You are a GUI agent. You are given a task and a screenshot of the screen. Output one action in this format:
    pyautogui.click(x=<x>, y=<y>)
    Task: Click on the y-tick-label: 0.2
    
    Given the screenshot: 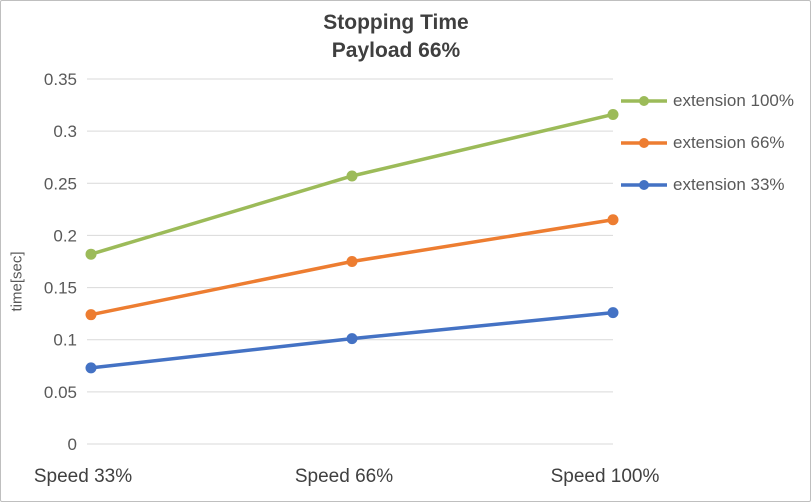 What is the action you would take?
    pyautogui.click(x=65, y=235)
    